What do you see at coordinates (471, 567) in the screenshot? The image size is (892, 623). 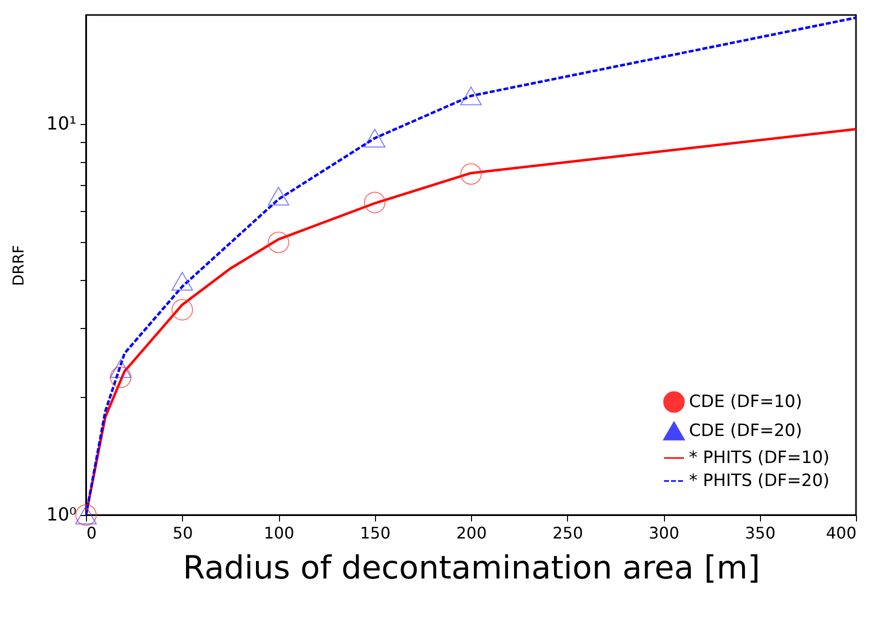 I see `x-axis-title: Radius of decontamination area [m]` at bounding box center [471, 567].